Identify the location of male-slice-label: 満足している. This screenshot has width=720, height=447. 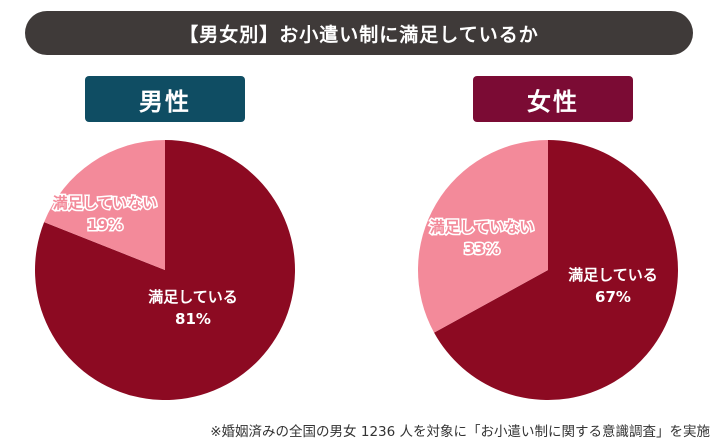
(193, 297).